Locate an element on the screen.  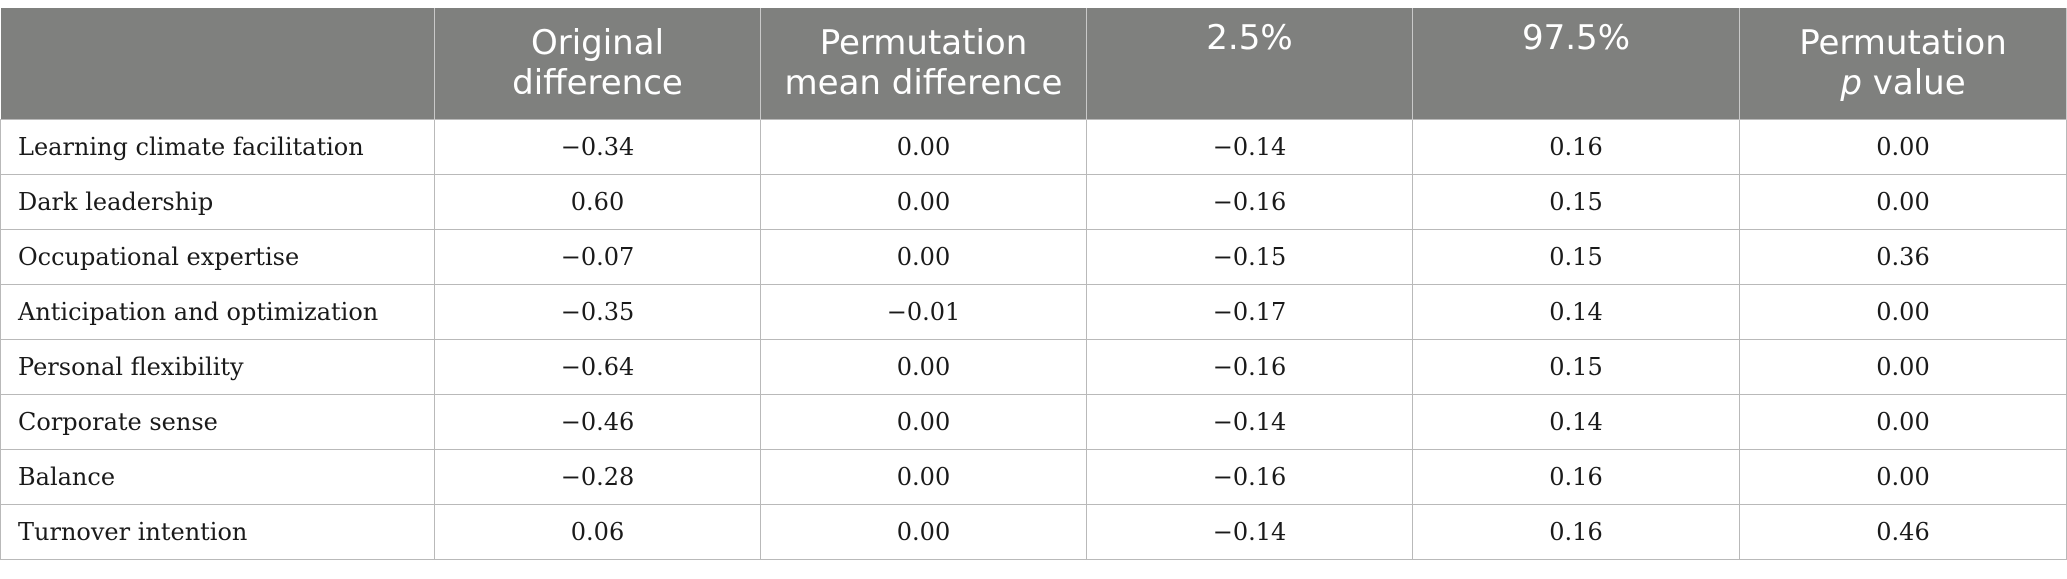
table-cell: −0.15 is located at coordinates (1249, 256).